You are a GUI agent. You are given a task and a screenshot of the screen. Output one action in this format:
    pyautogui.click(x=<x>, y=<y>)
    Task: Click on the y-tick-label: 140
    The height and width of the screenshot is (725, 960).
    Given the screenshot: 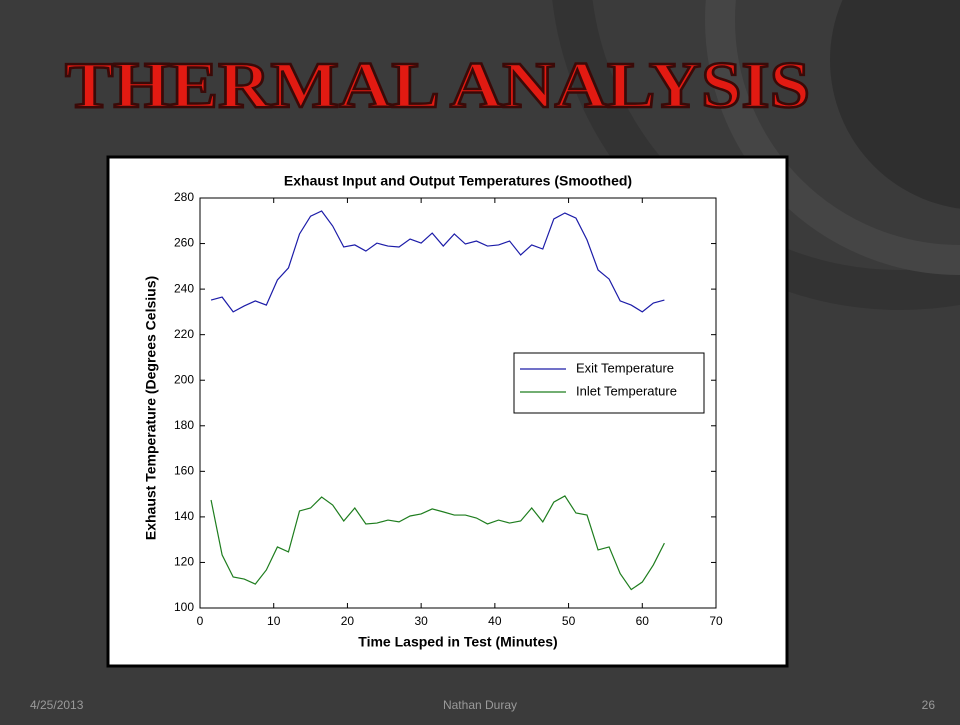 What is the action you would take?
    pyautogui.click(x=184, y=516)
    